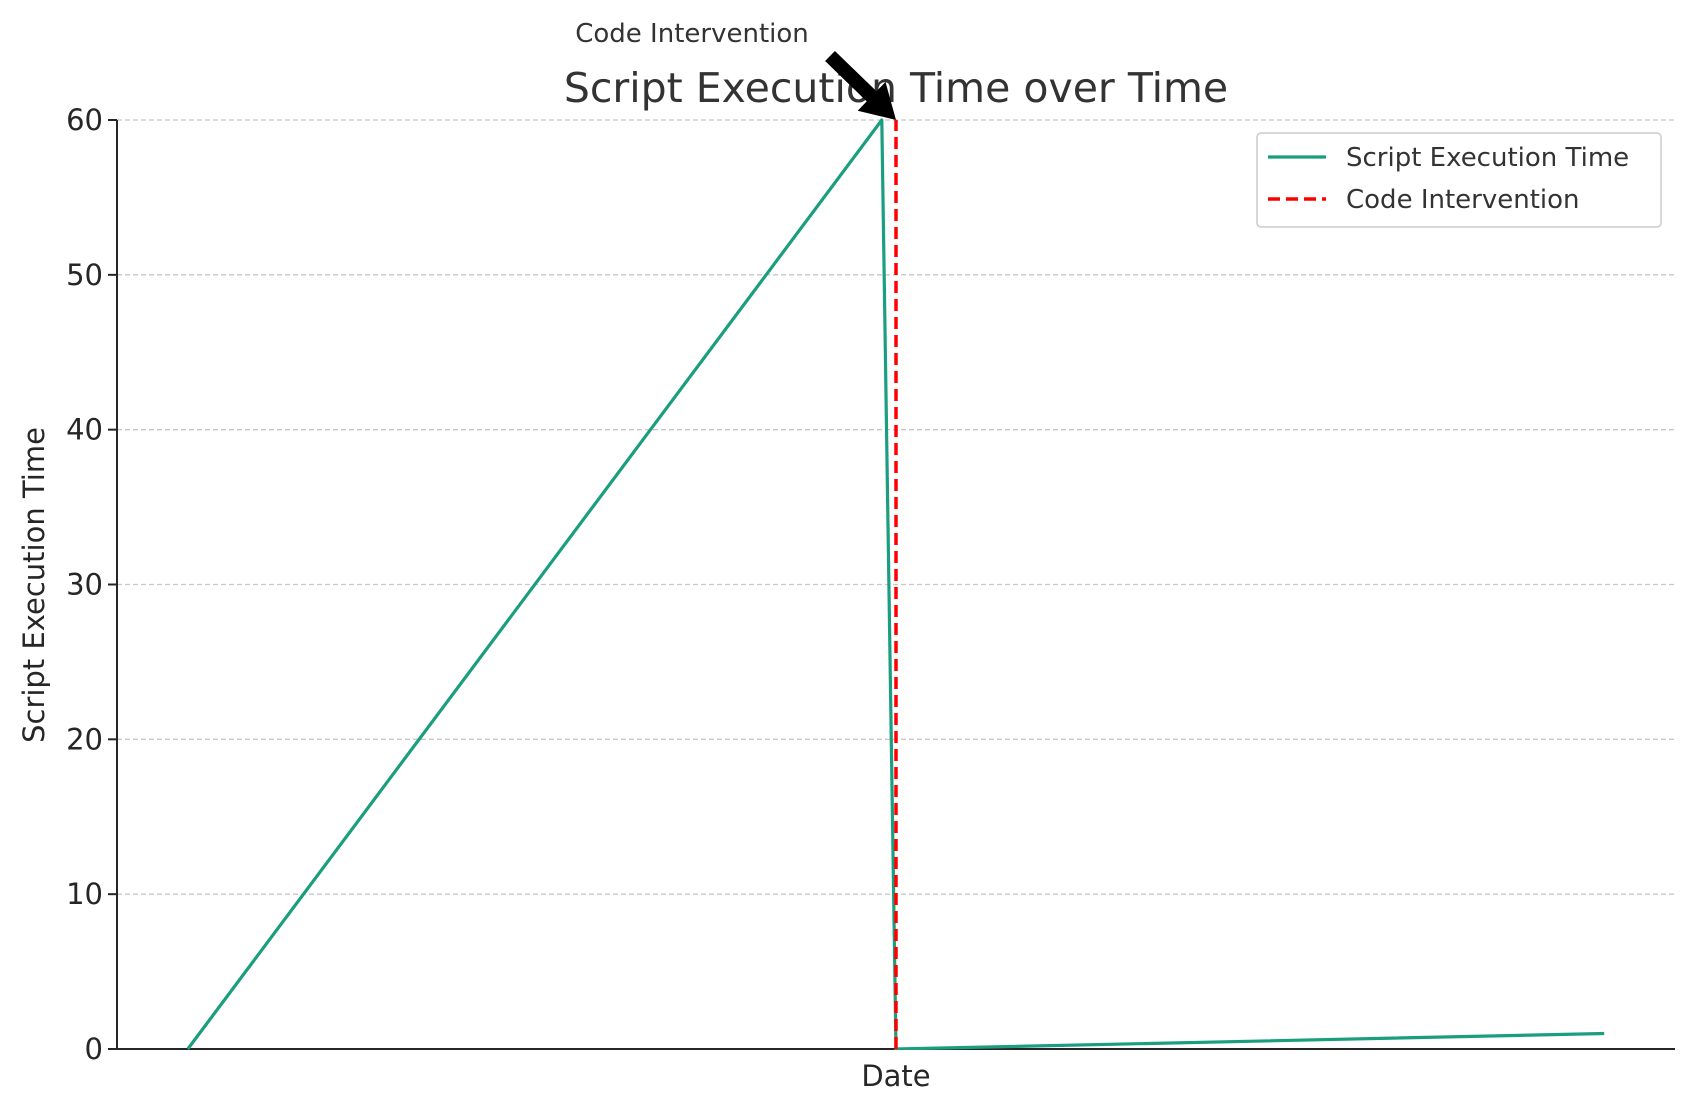 The height and width of the screenshot is (1107, 1686). Describe the element at coordinates (692, 34) in the screenshot. I see `annotation-text: Code Intervention` at that location.